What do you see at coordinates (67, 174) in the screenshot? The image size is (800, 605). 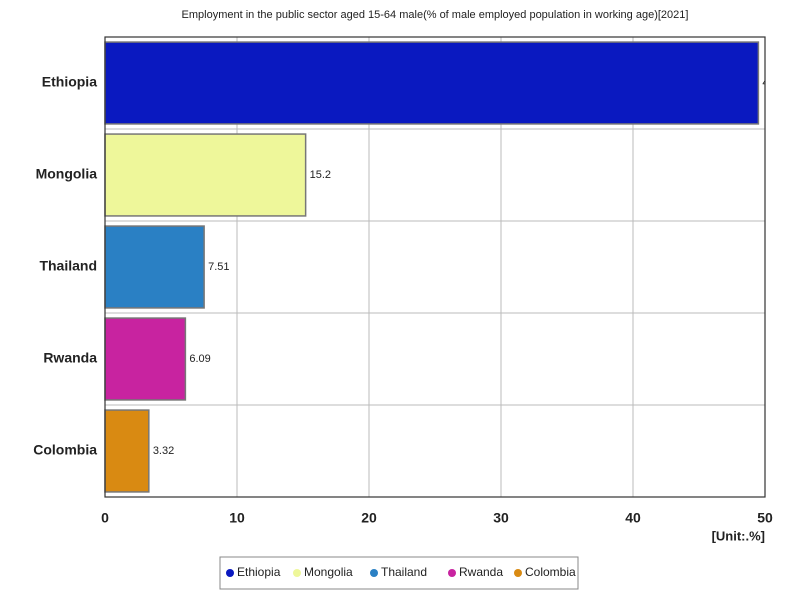 I see `y-tick-label: Mongolia` at bounding box center [67, 174].